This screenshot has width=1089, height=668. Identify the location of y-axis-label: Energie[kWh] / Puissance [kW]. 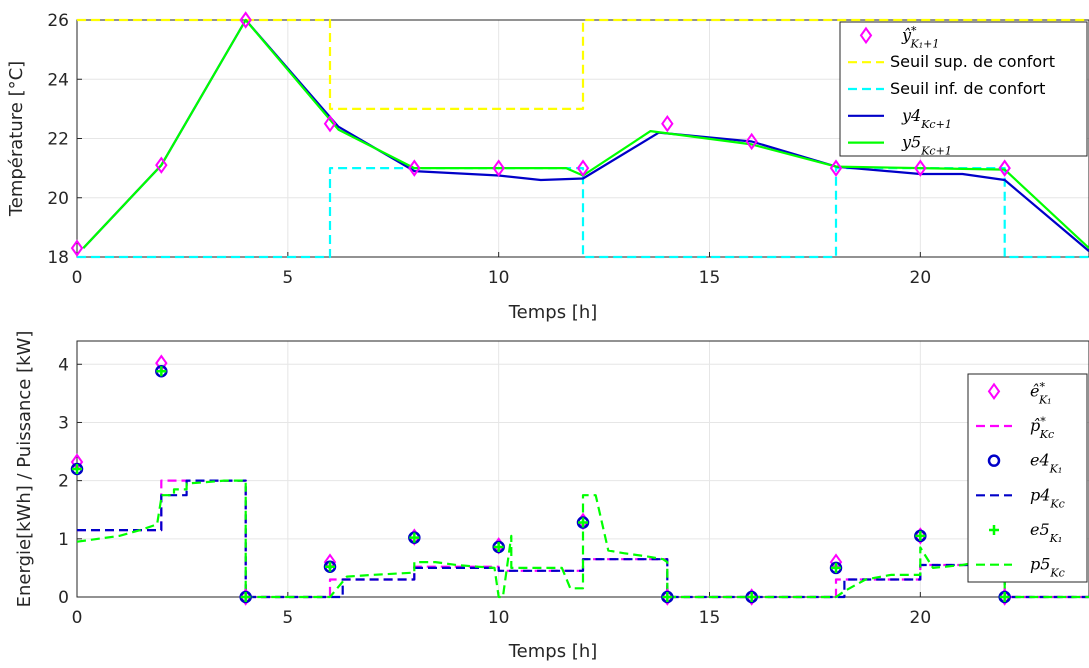
(24, 469).